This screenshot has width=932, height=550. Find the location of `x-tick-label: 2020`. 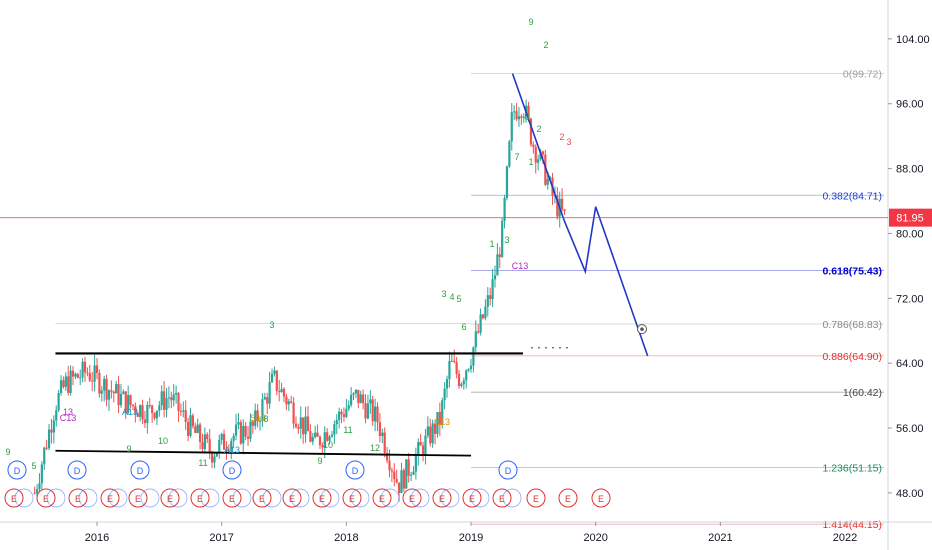

x-tick-label: 2020 is located at coordinates (595, 538).